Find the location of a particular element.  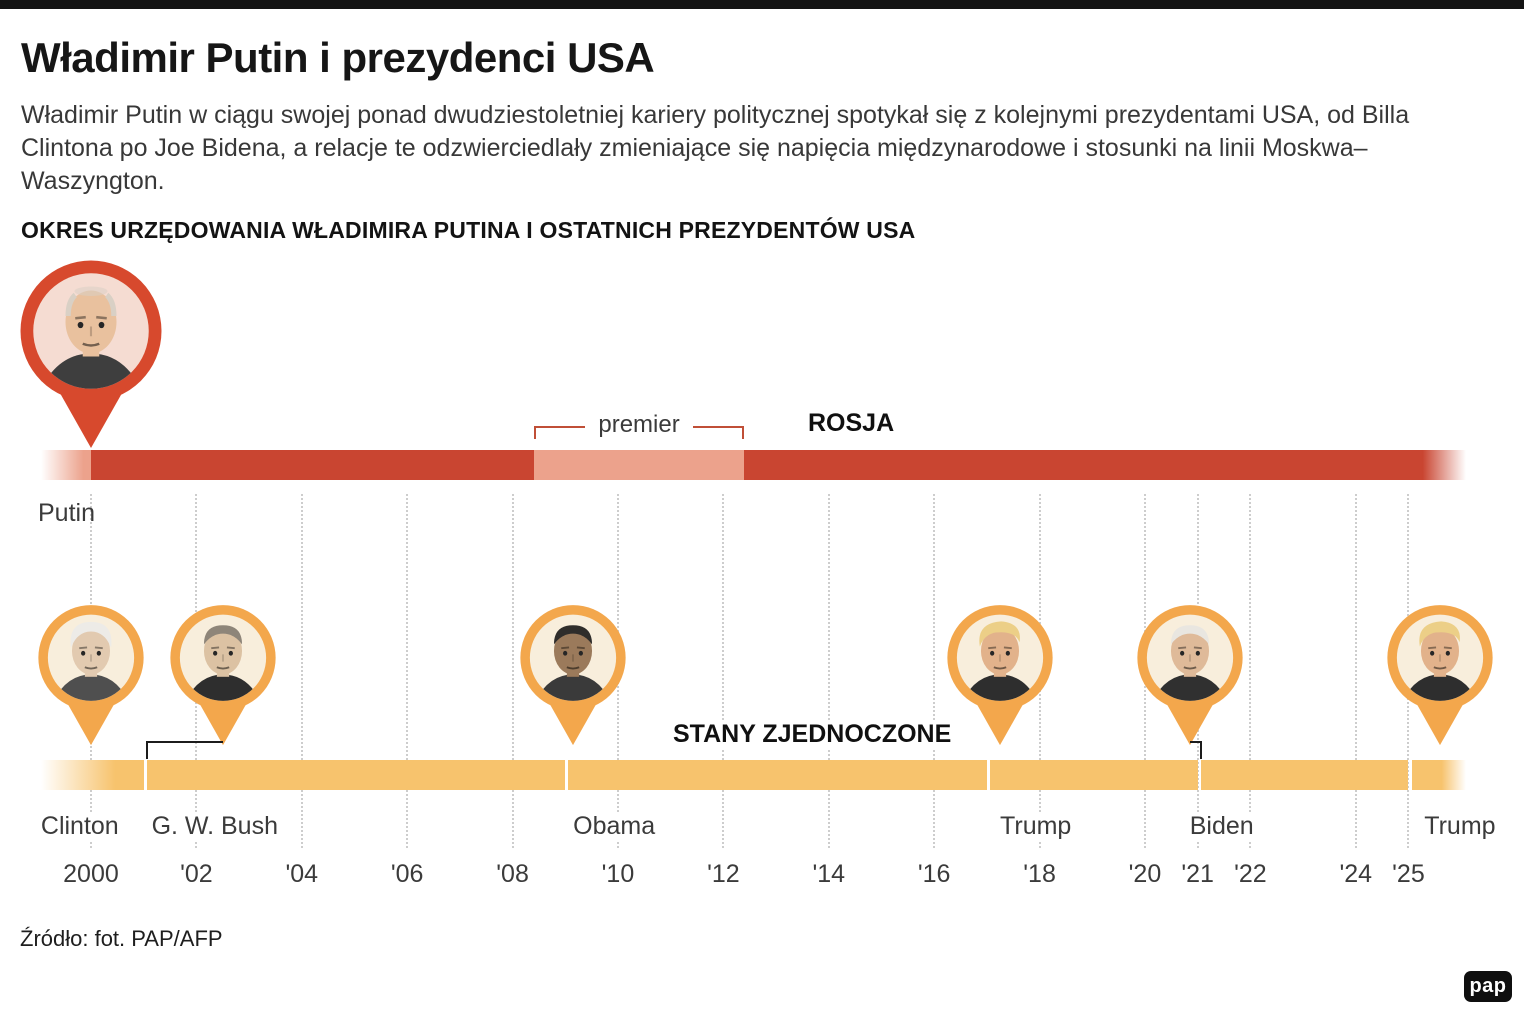

usa-track-label: STANY ZJEDNOCZONE is located at coordinates (812, 734).